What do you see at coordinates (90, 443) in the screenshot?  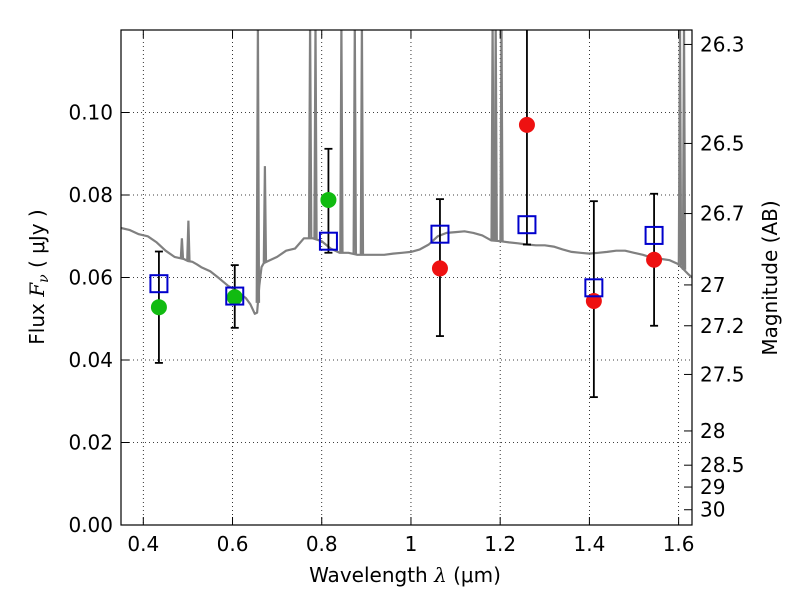 I see `y-tick-label: 0.02` at bounding box center [90, 443].